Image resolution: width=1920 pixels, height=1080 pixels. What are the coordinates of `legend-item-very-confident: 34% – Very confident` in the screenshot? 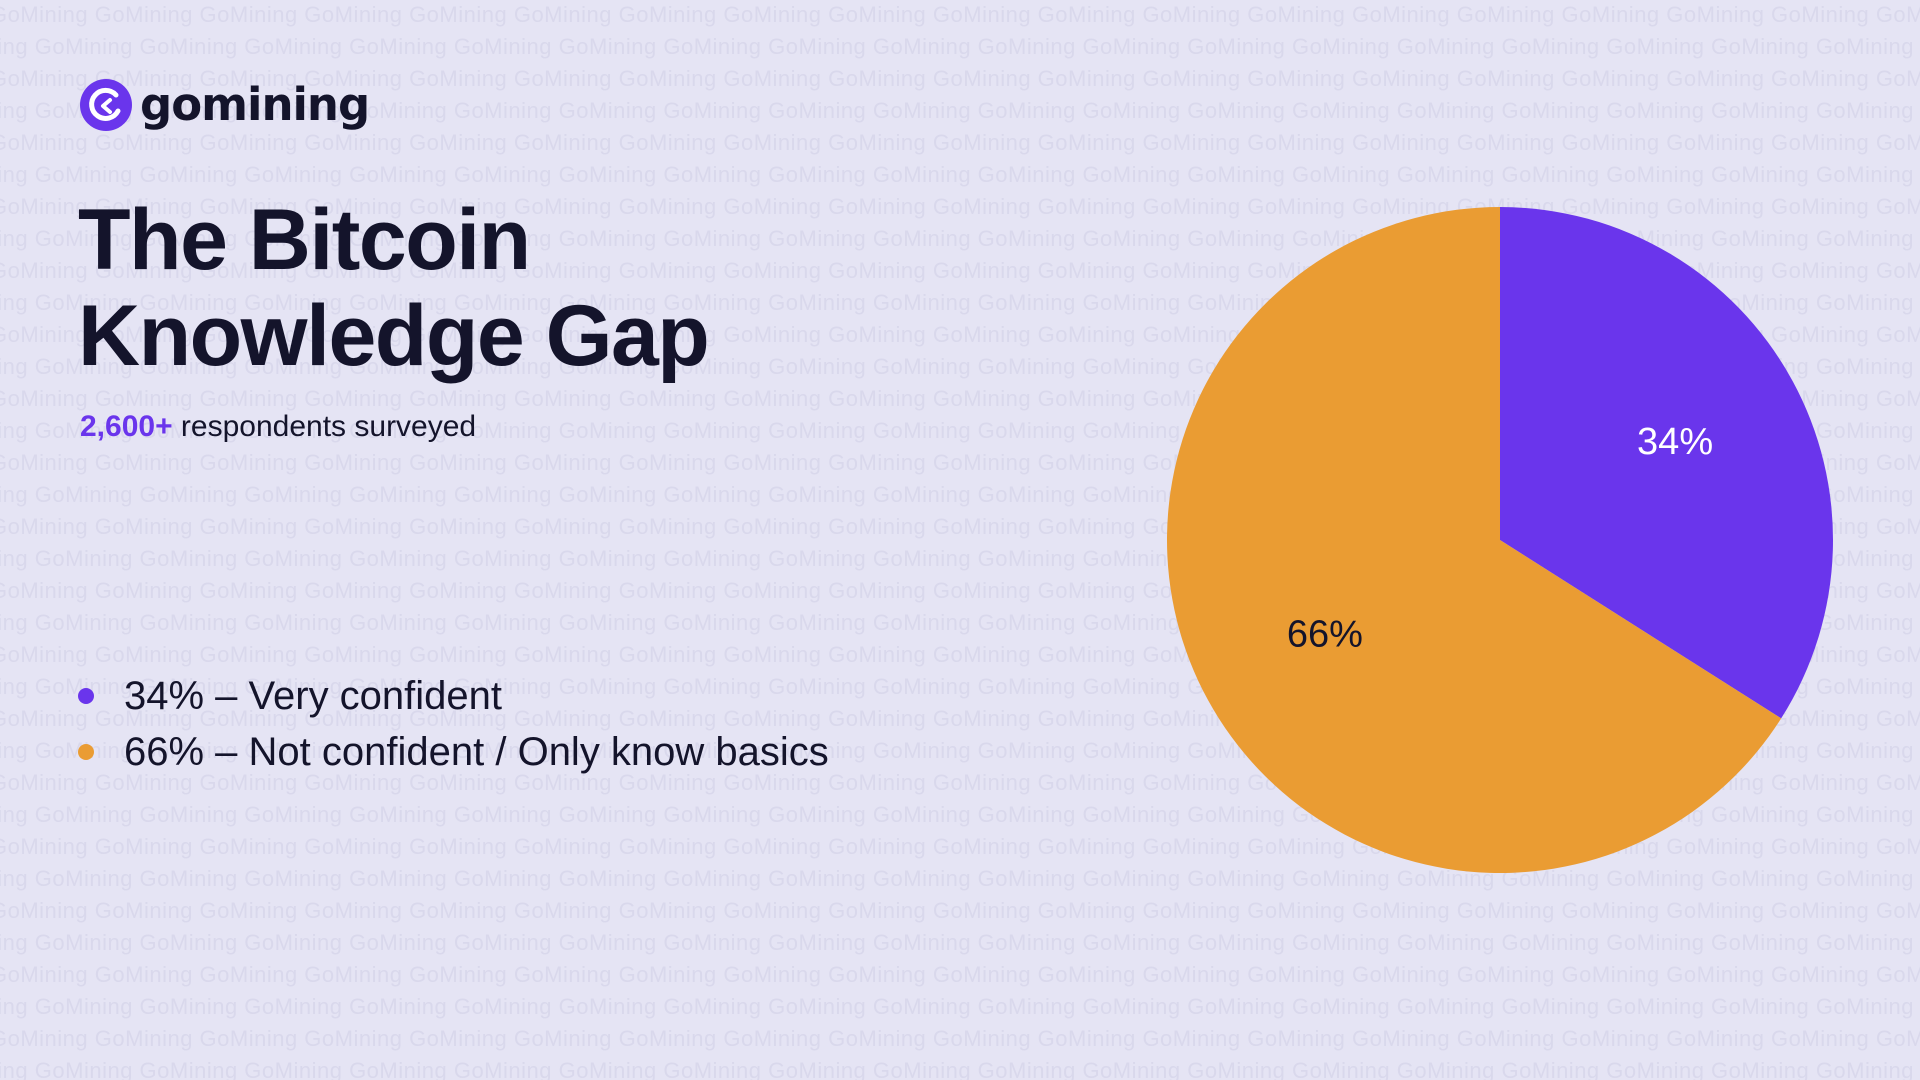 It's located at (453, 696).